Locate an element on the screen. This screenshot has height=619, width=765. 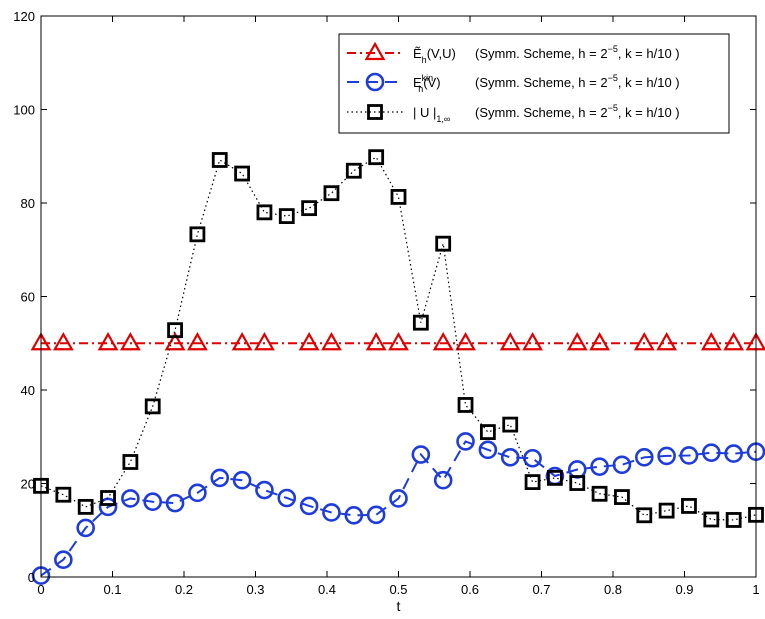
legend-subscript: 1,∞ is located at coordinates (443, 119).